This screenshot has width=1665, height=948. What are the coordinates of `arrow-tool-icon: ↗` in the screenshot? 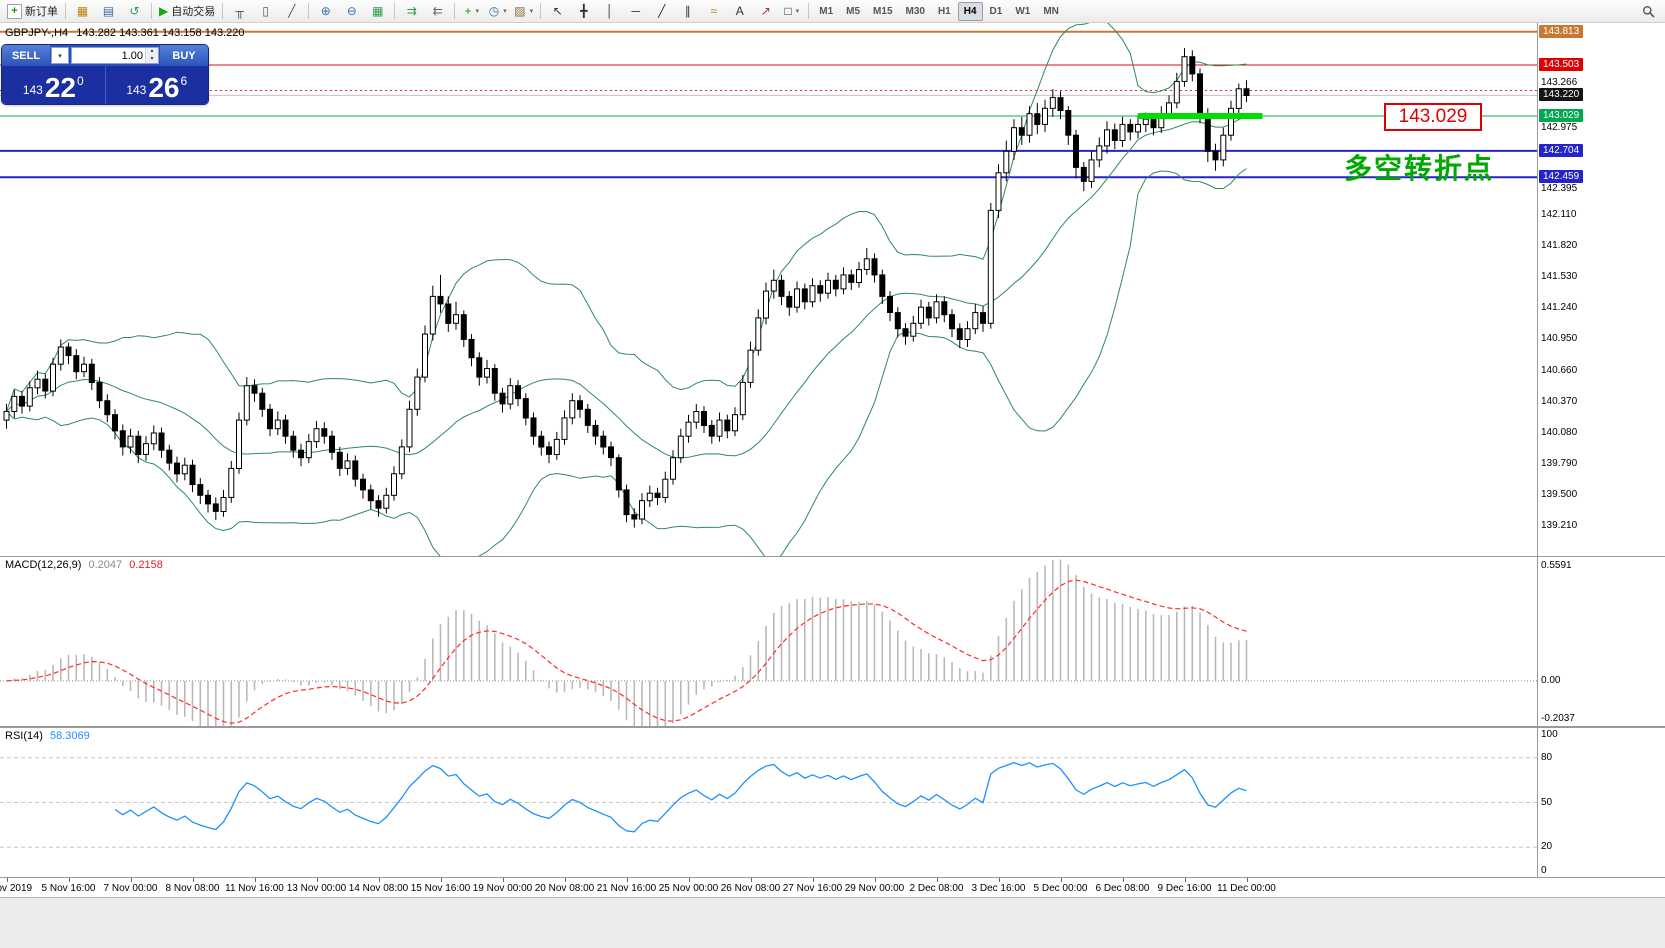 It's located at (765, 11).